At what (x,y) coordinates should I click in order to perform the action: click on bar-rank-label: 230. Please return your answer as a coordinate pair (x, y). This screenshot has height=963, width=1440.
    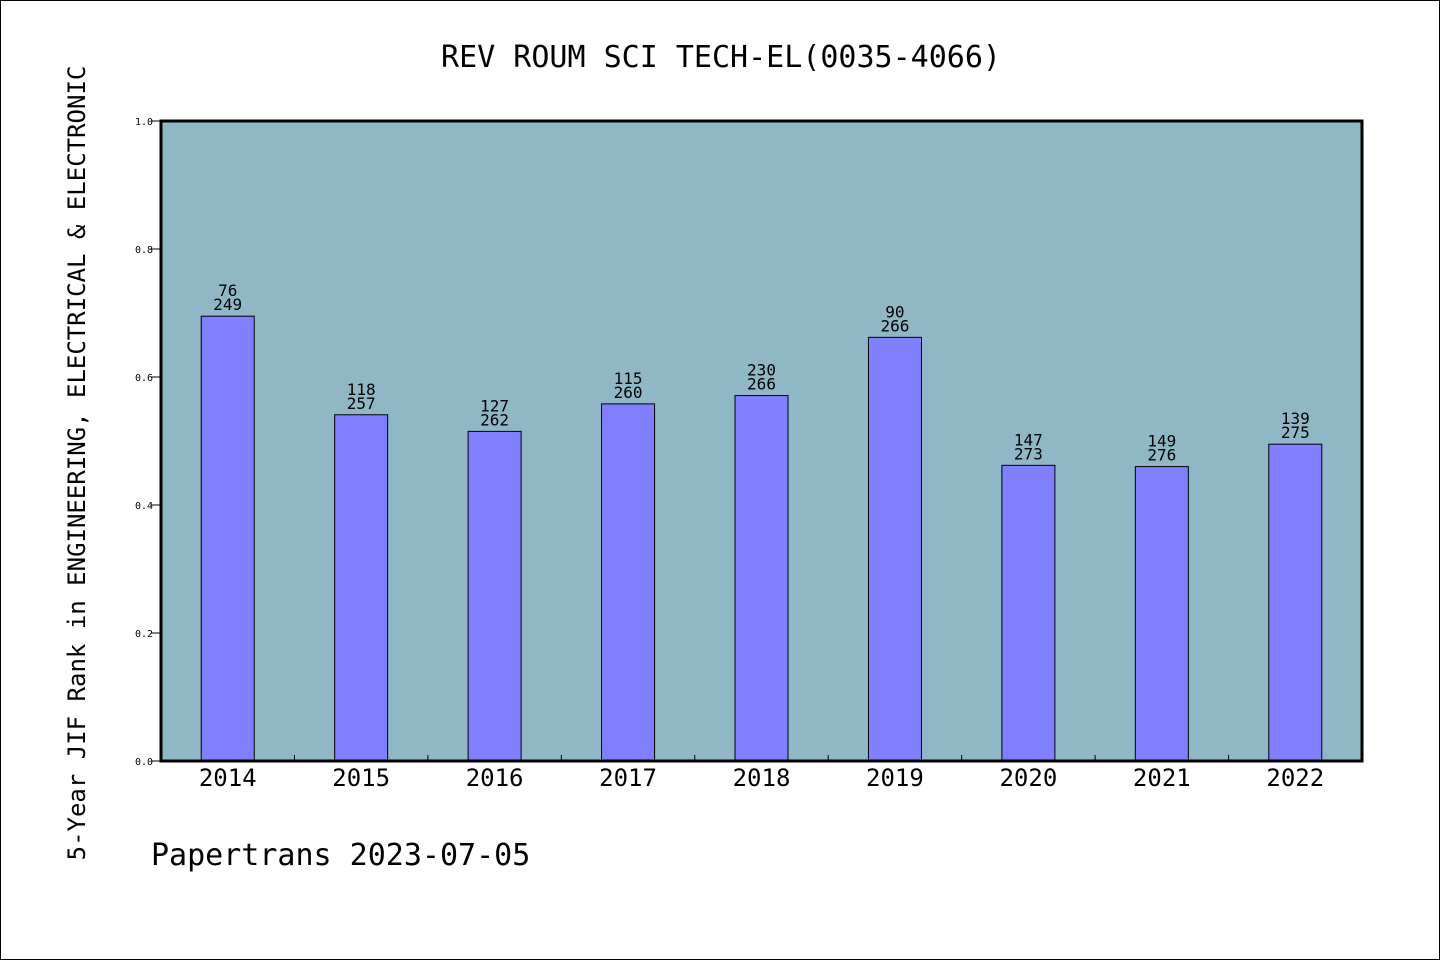
    Looking at the image, I should click on (761, 370).